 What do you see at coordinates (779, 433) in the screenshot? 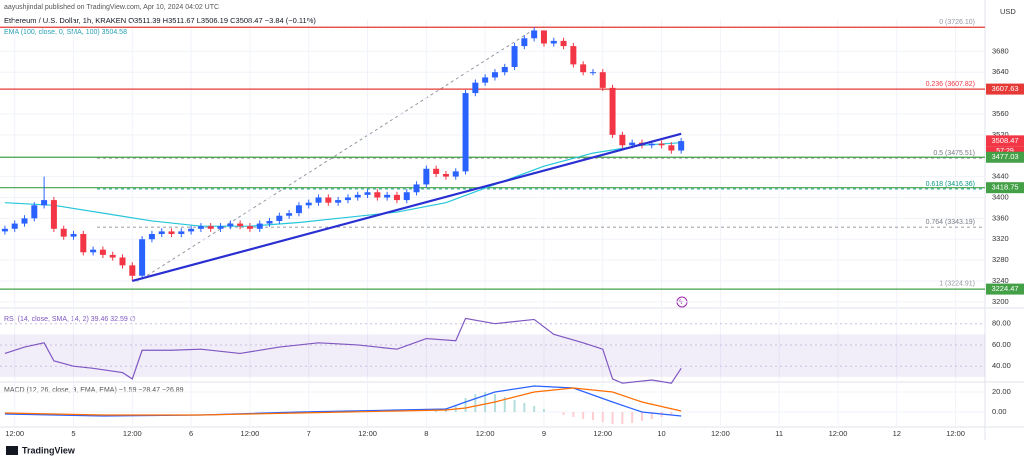
I see `x-tick-label: 11` at bounding box center [779, 433].